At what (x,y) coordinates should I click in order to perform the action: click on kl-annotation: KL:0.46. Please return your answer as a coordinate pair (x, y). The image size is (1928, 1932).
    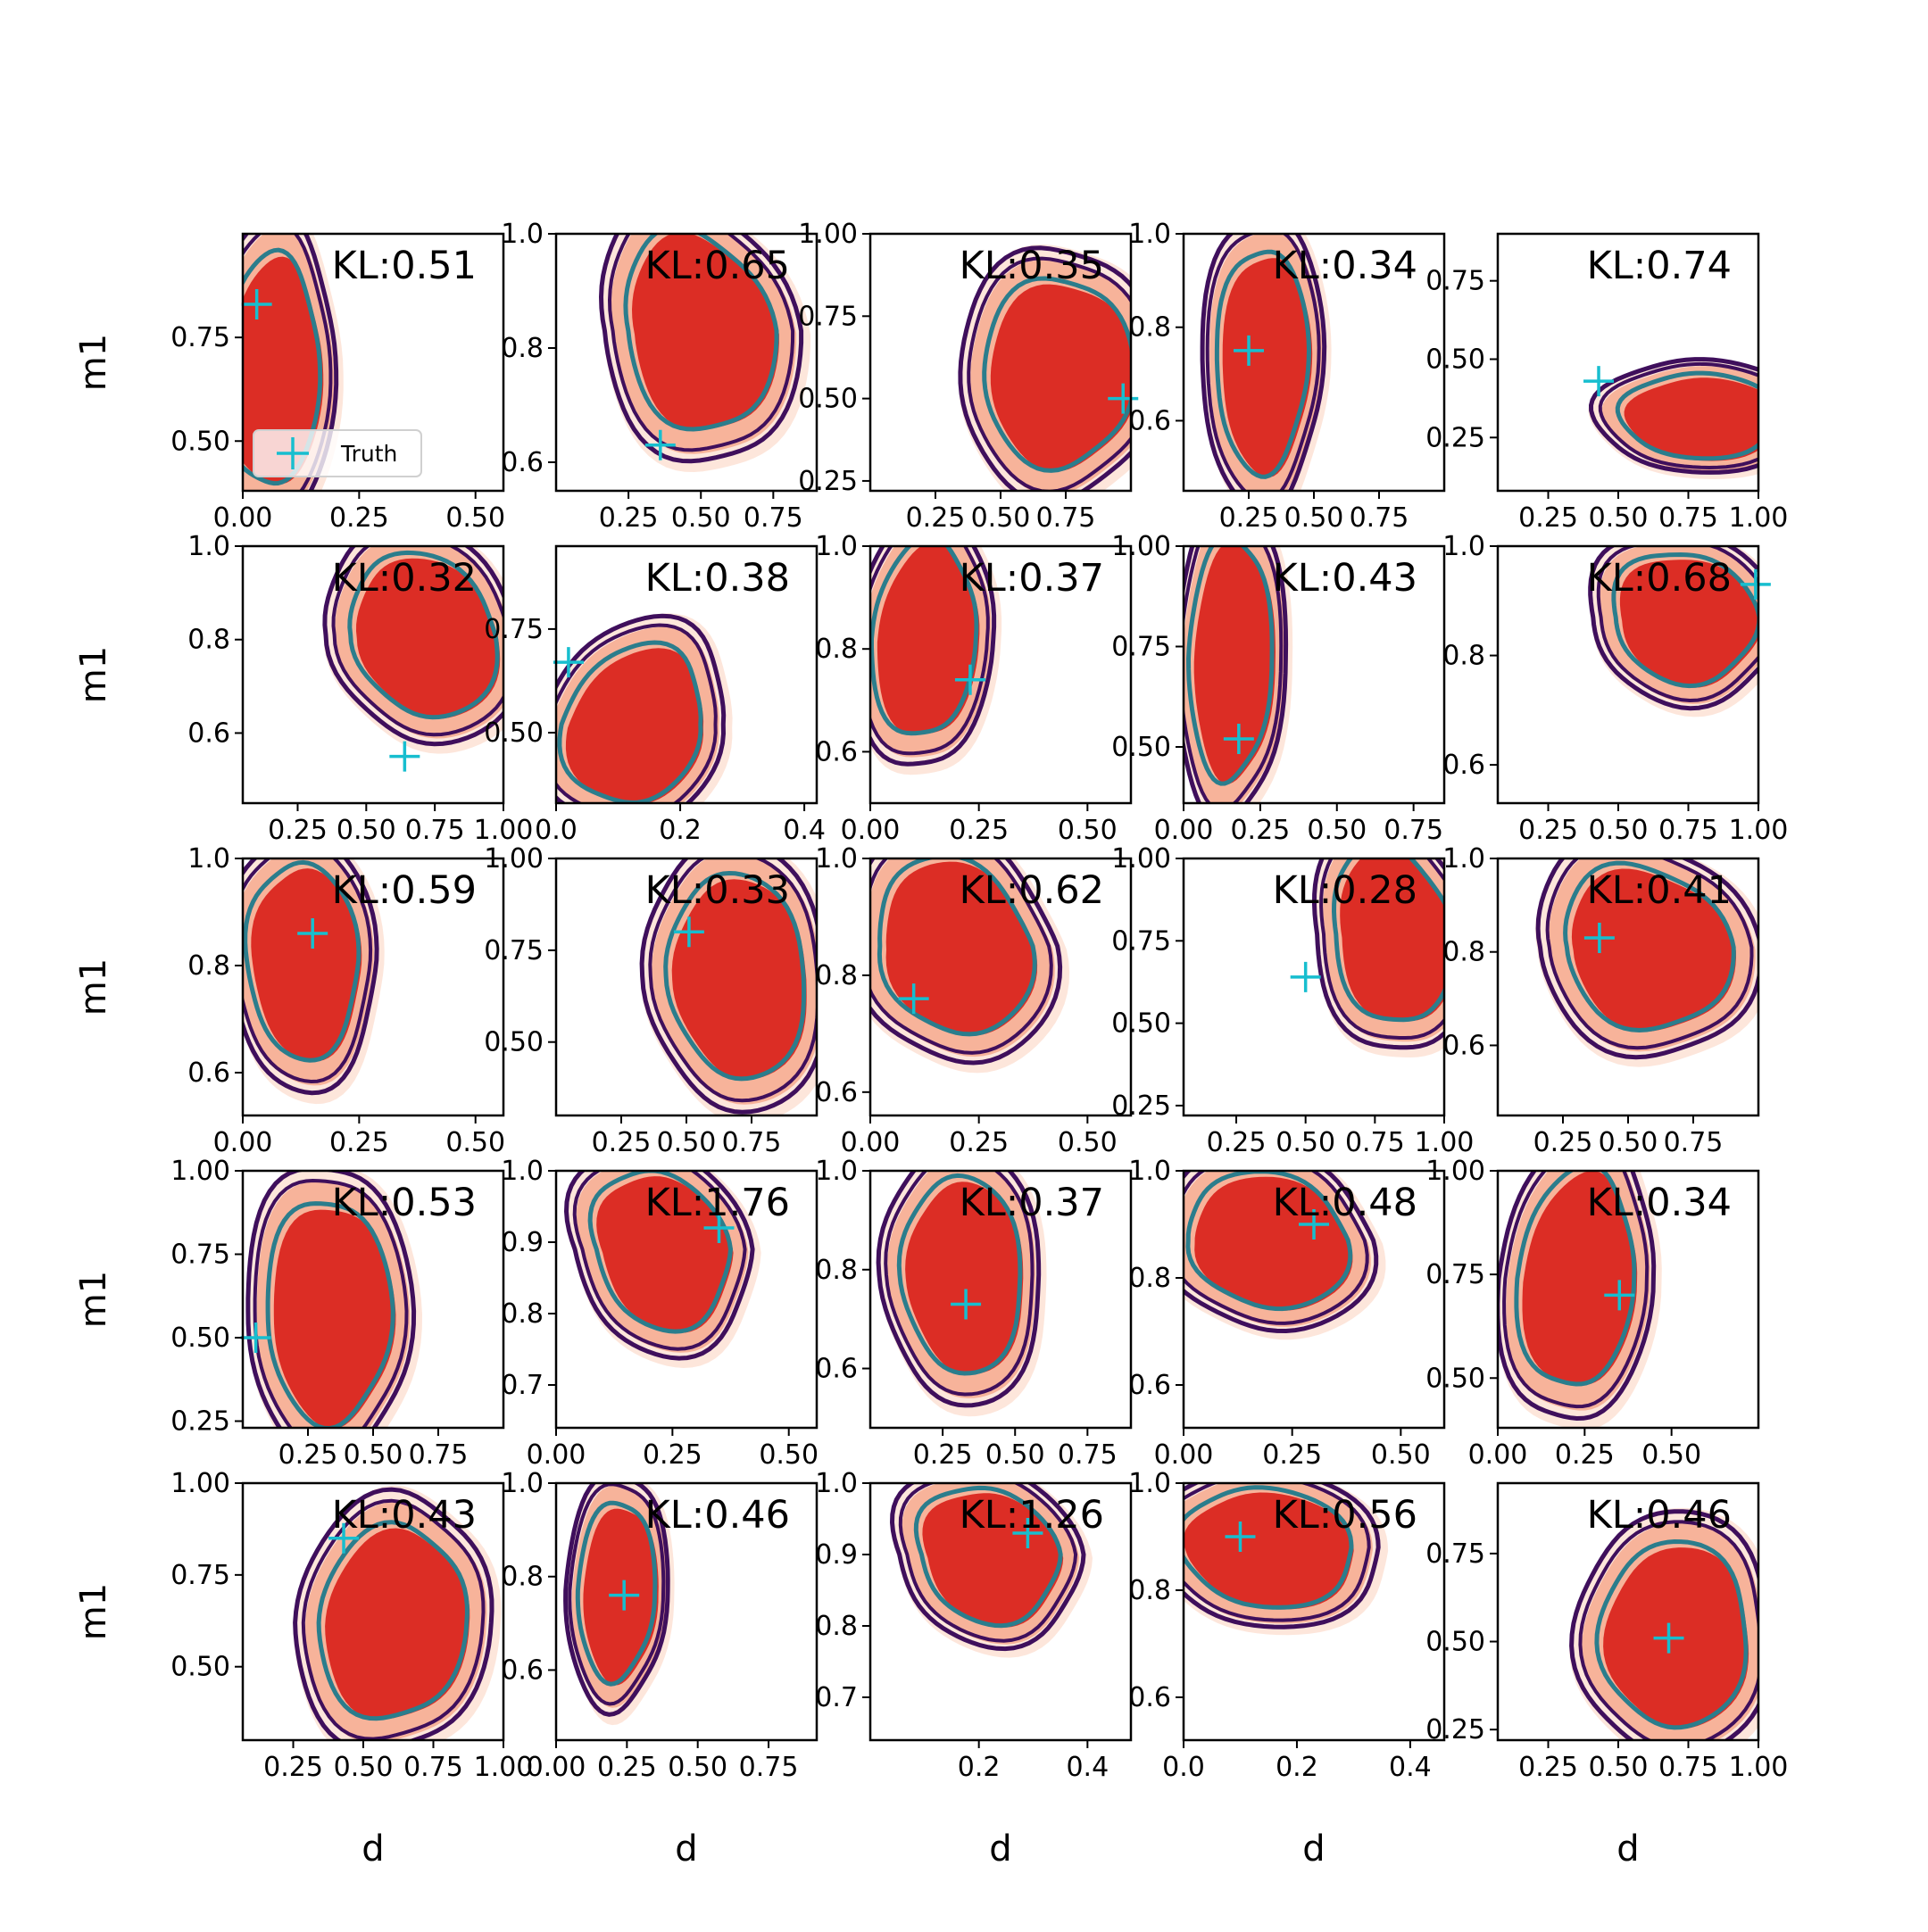
    Looking at the image, I should click on (717, 1515).